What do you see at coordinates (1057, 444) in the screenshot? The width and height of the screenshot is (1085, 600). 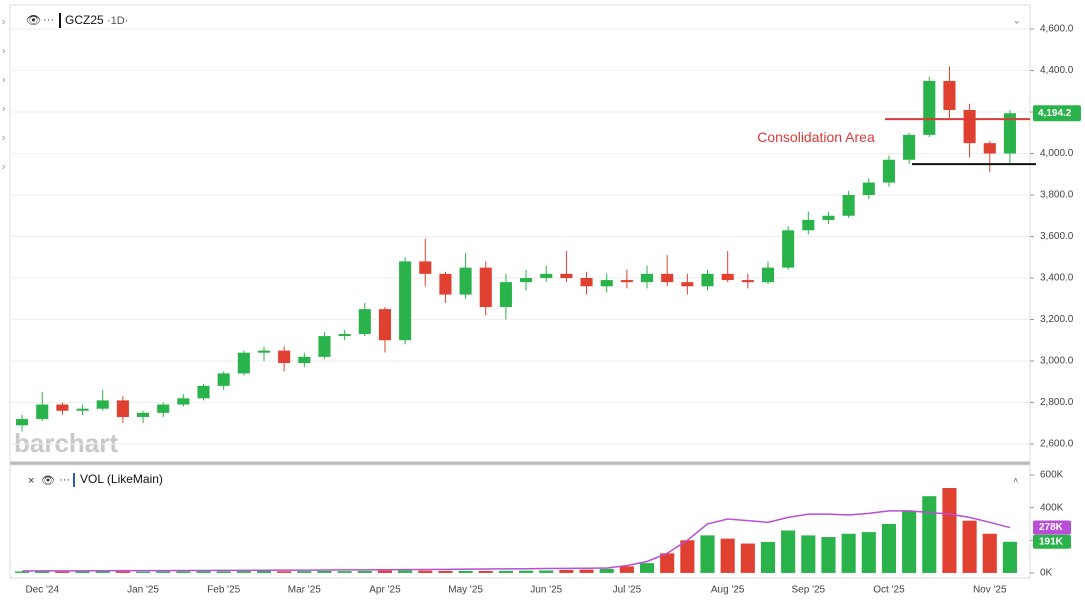 I see `y-tick-label: 2,600.0` at bounding box center [1057, 444].